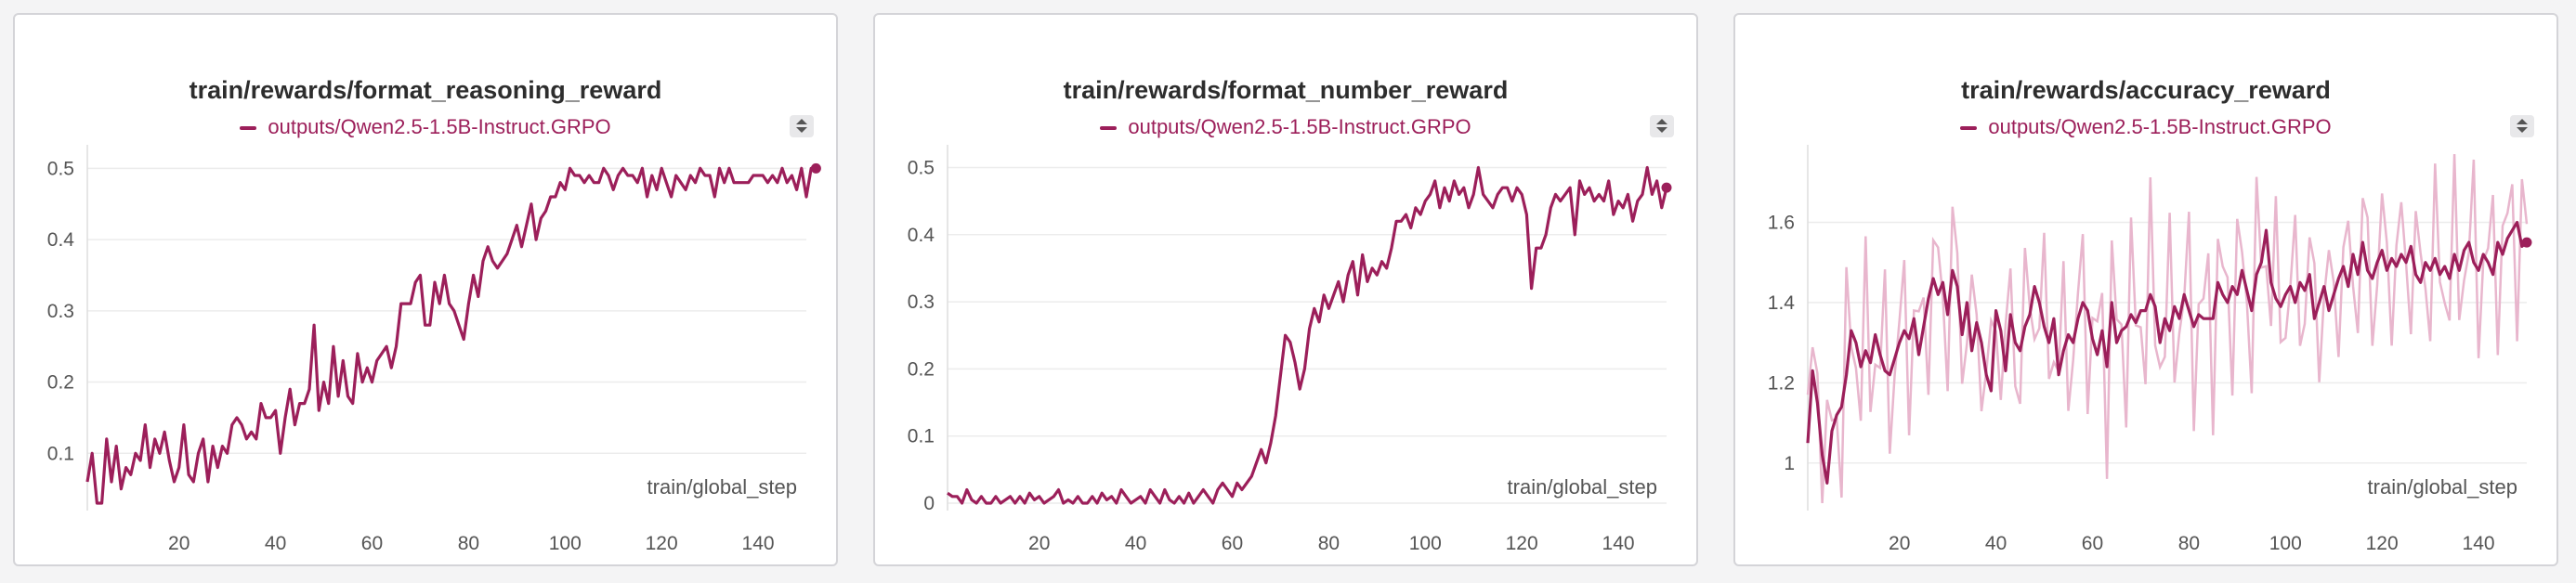 The width and height of the screenshot is (2576, 583). Describe the element at coordinates (1286, 90) in the screenshot. I see `chart-title: train/rewards/format_number_reward` at that location.